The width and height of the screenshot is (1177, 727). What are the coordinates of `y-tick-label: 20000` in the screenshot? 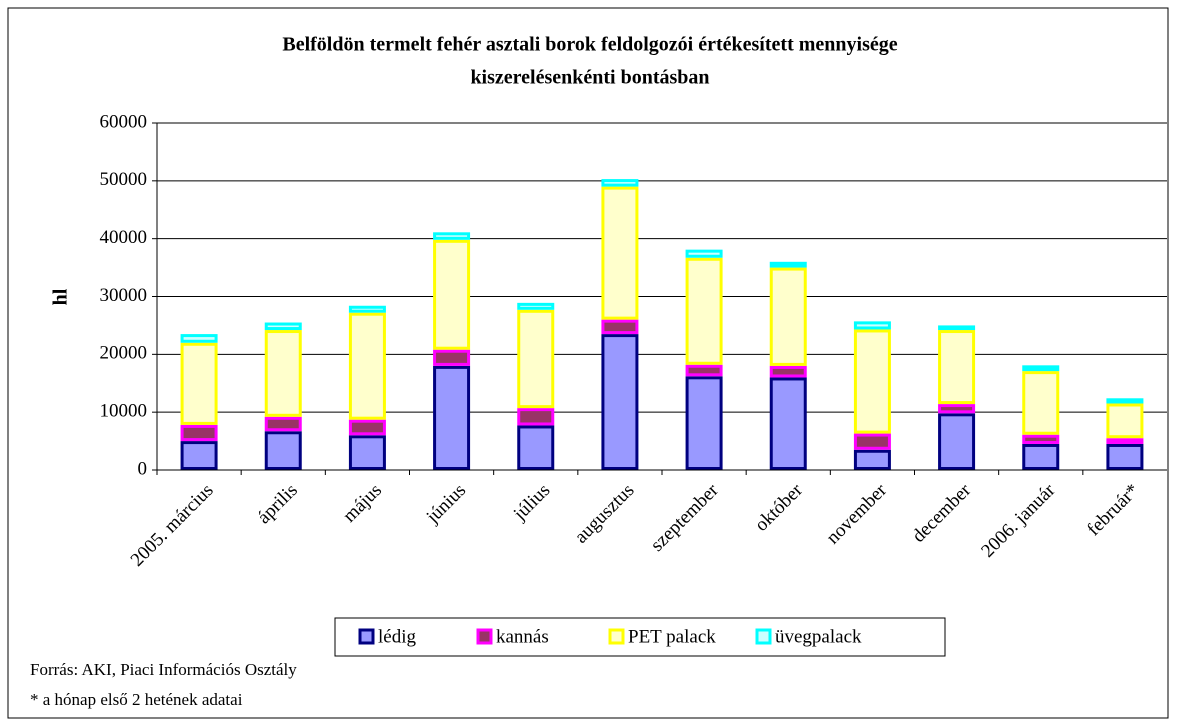 It's located at (124, 353).